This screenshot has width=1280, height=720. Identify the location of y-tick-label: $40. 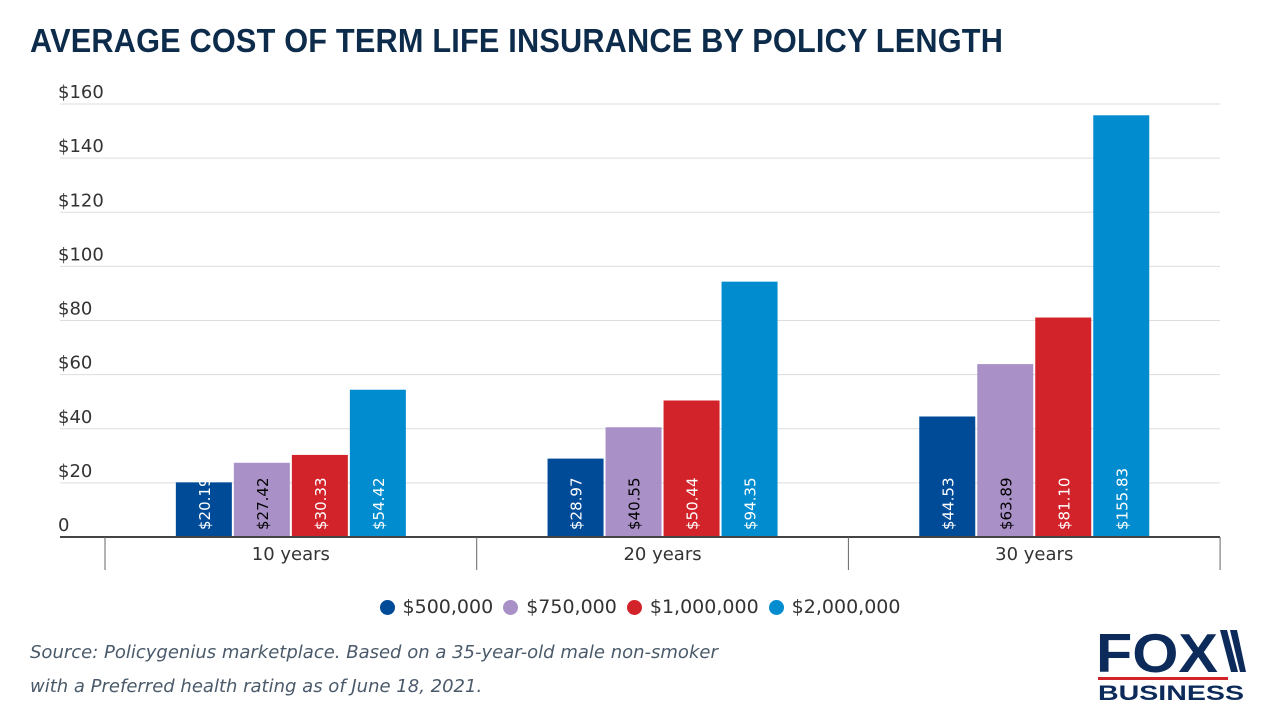
(75, 417).